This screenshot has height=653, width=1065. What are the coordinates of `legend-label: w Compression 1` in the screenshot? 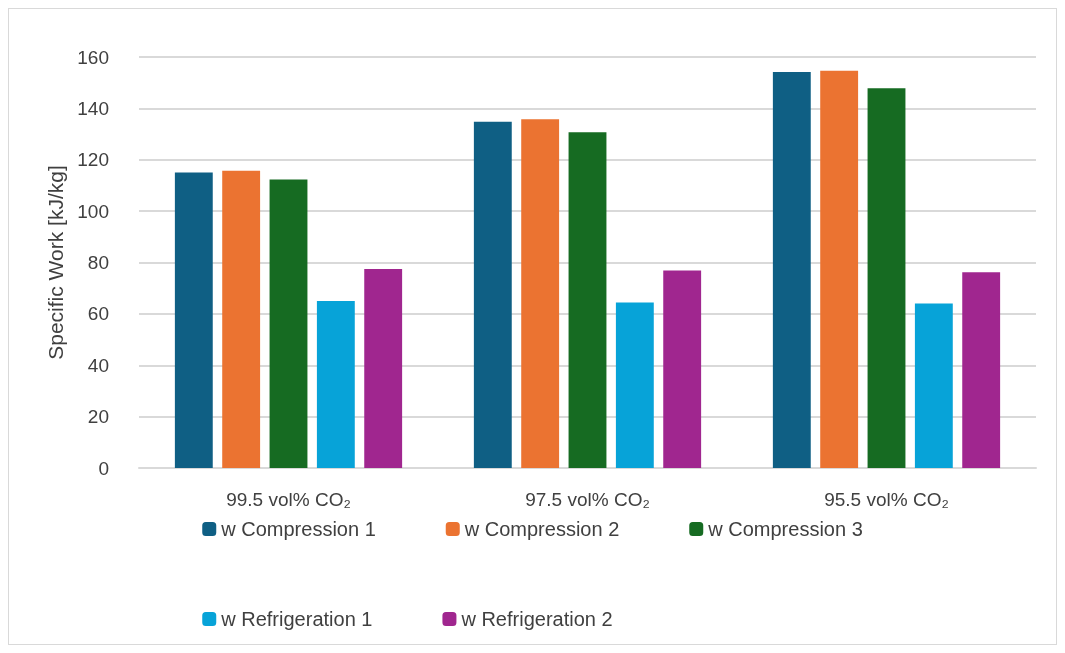 It's located at (298, 529).